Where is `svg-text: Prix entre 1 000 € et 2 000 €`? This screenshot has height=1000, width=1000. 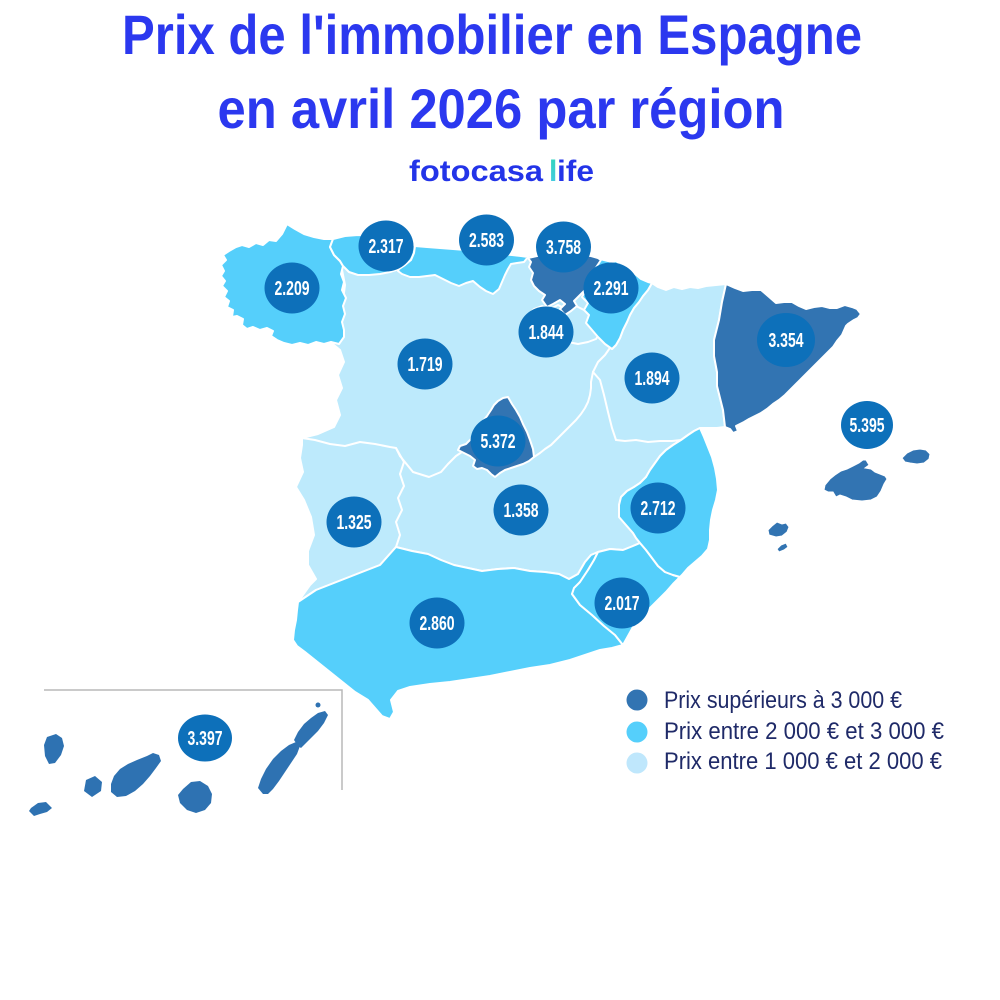 svg-text: Prix entre 1 000 € et 2 000 € is located at coordinates (803, 761).